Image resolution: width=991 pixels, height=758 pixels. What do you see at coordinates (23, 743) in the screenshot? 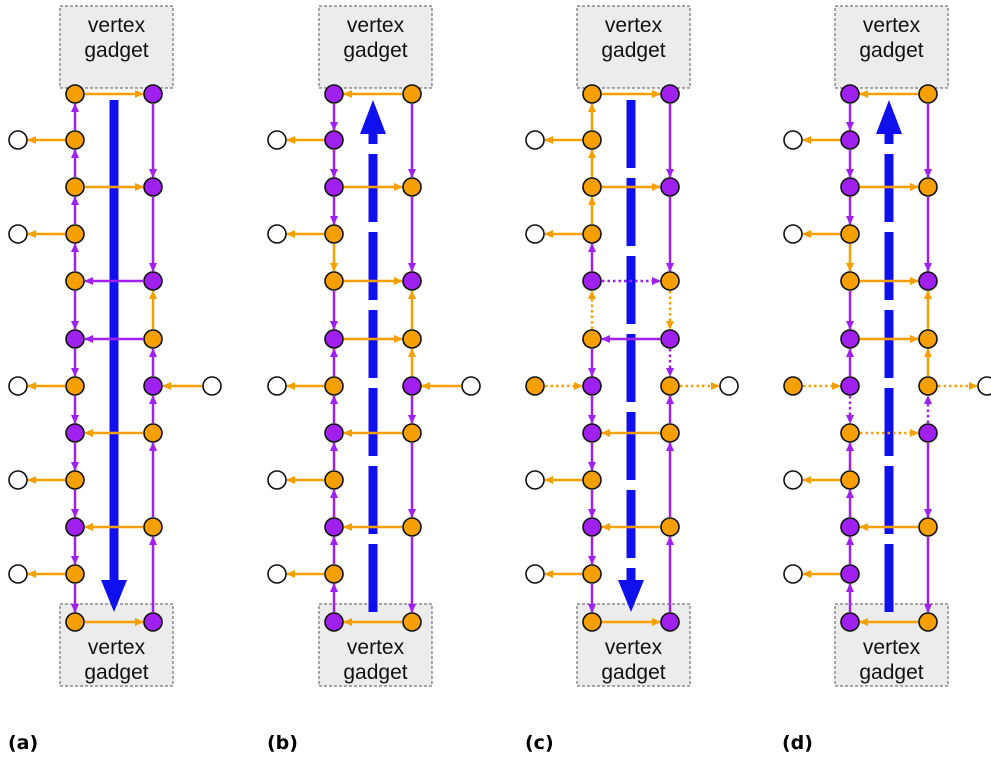
I see `caption-a: (a)` at bounding box center [23, 743].